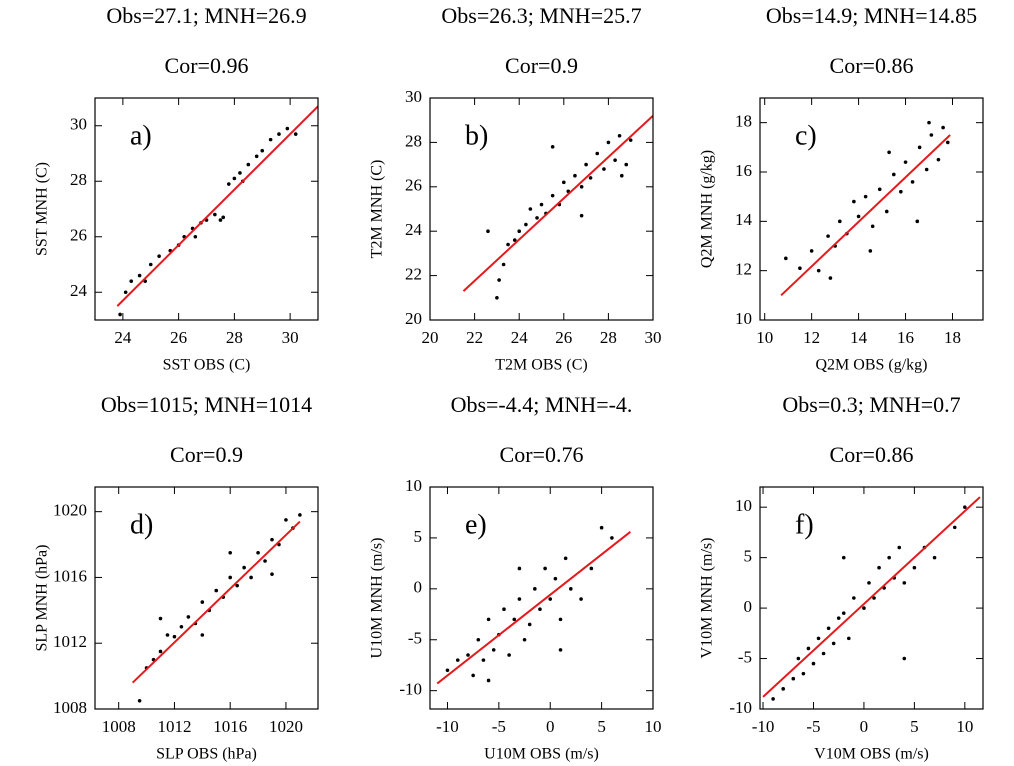 This screenshot has width=1014, height=766. What do you see at coordinates (410, 689) in the screenshot?
I see `y-tick-label: -10` at bounding box center [410, 689].